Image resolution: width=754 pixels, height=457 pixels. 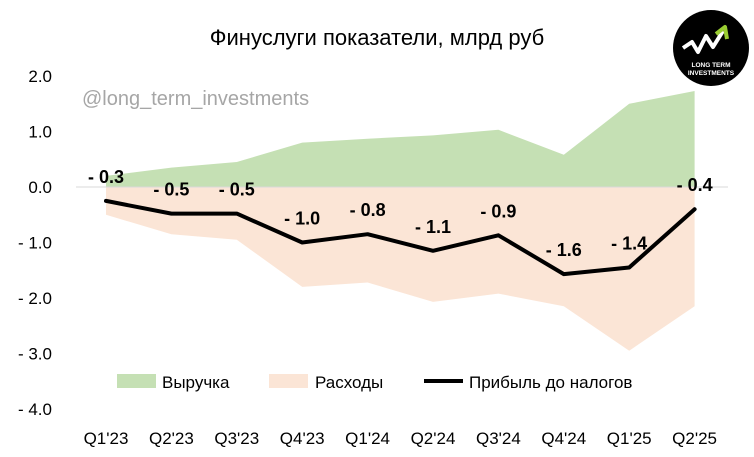 I want to click on data-label: - 1.0, so click(x=302, y=219).